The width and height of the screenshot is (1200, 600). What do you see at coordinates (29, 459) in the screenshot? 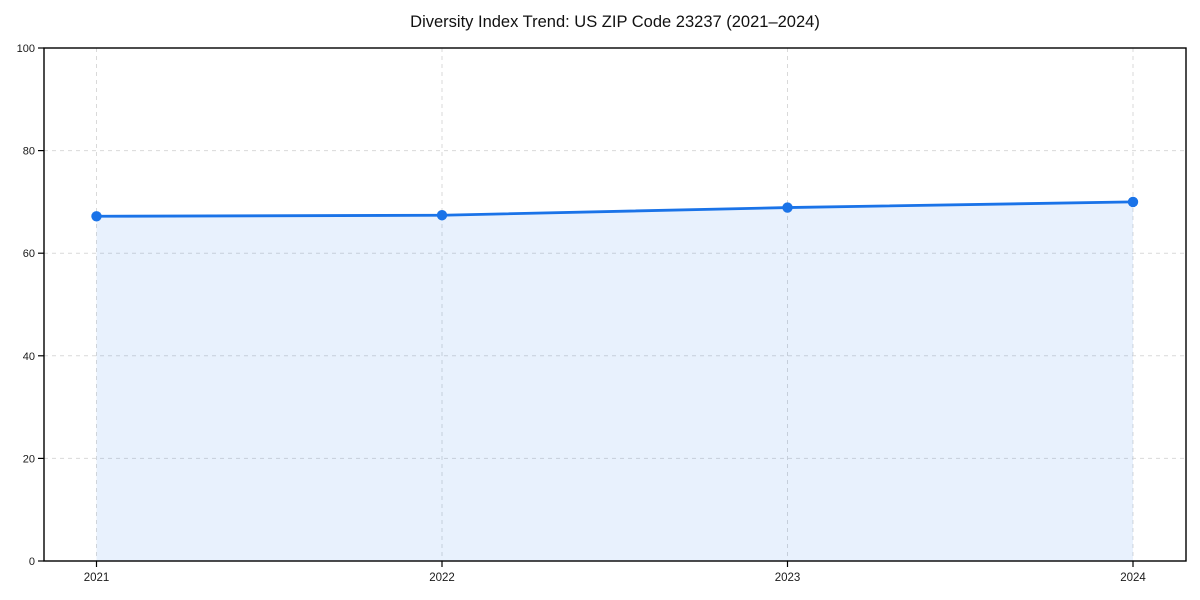
I see `y-tick-label: 20` at bounding box center [29, 459].